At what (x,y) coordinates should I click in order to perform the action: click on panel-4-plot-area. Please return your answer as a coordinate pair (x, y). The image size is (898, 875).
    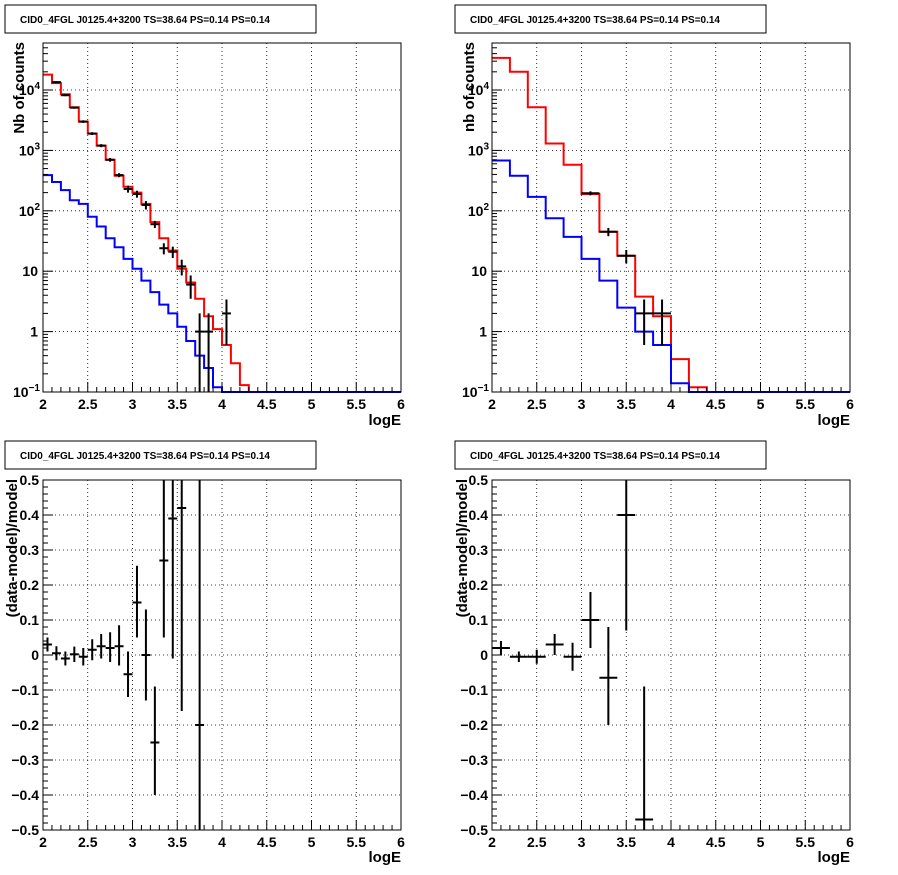
    Looking at the image, I should click on (573, 655).